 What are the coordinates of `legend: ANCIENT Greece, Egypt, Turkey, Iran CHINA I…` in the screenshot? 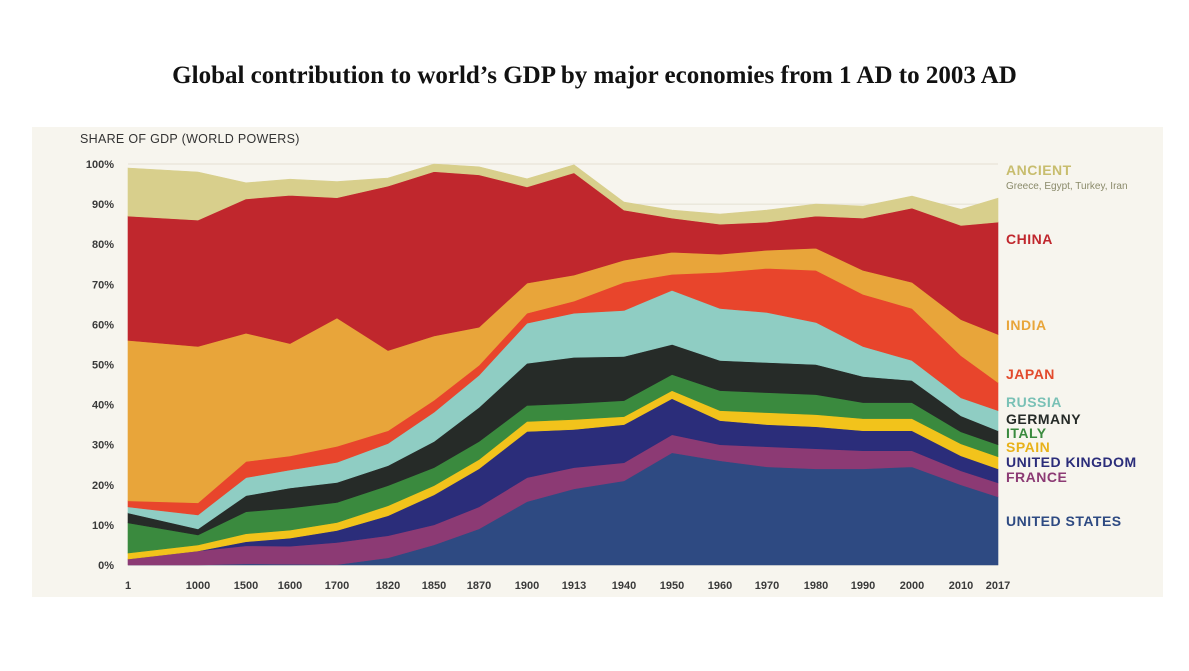 It's located at (1071, 345).